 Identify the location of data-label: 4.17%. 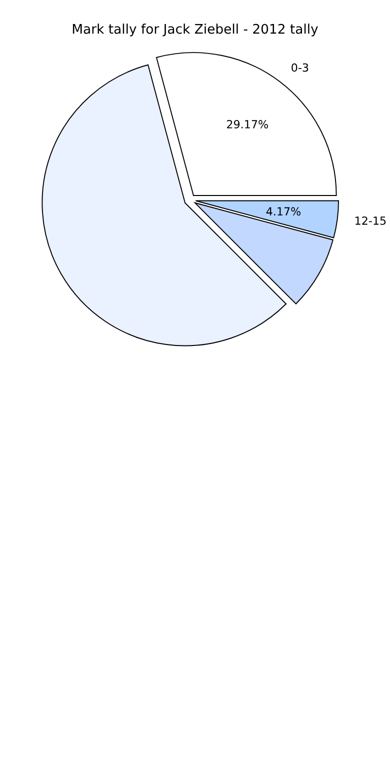
(283, 211).